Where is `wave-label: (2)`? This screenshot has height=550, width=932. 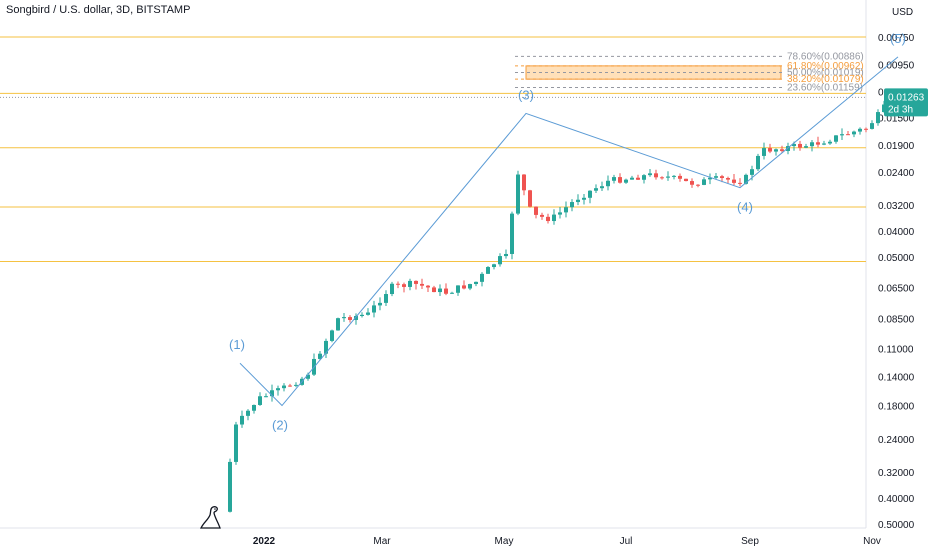 wave-label: (2) is located at coordinates (280, 425).